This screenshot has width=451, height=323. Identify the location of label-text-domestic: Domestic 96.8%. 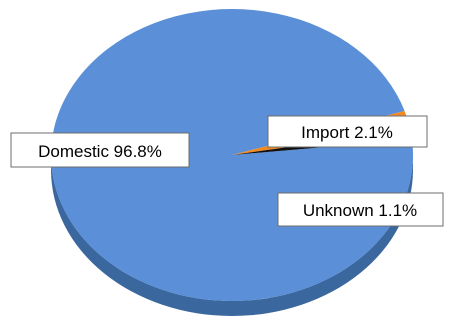
(100, 151).